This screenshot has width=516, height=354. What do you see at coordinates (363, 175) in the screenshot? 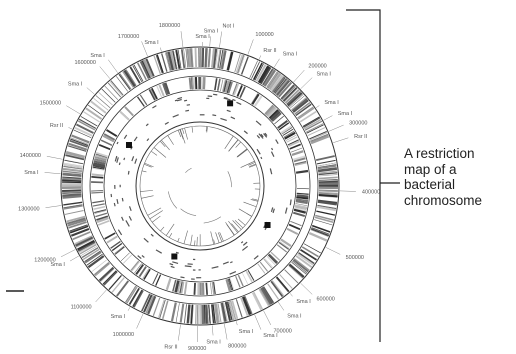
I see `map-bracket` at bounding box center [363, 175].